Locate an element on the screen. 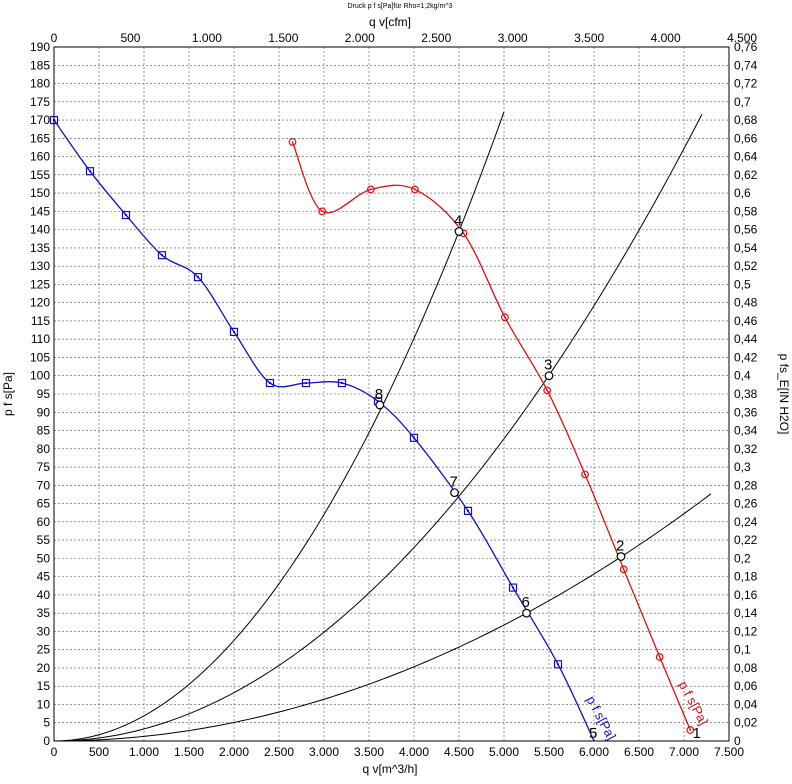 The image size is (792, 784). y-tick-label: 135 is located at coordinates (40, 248).